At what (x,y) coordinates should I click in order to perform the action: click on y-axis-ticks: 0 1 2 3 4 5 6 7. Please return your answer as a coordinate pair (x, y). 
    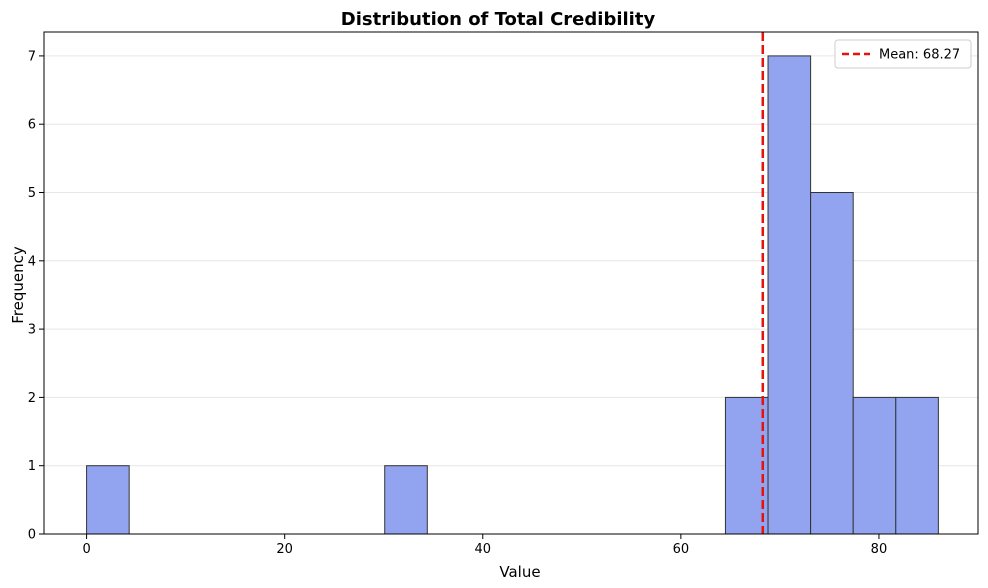
    Looking at the image, I should click on (36, 296).